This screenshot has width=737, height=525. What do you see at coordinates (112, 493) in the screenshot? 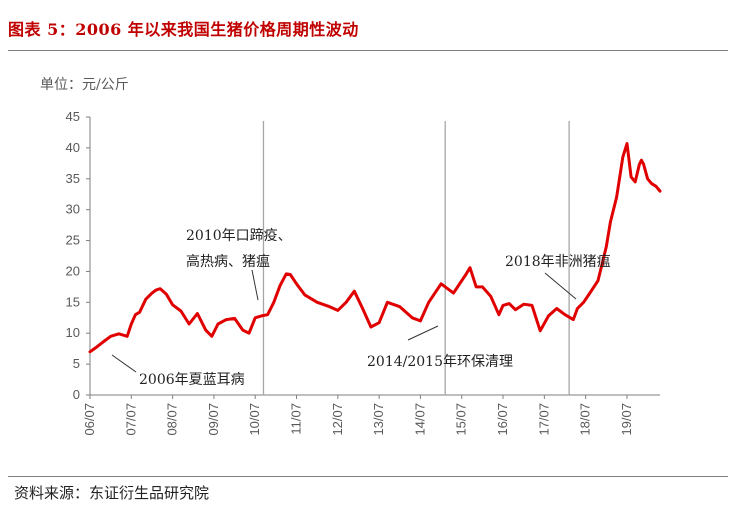
I see `source-note: 资料来源：东证衍生品研究院` at bounding box center [112, 493].